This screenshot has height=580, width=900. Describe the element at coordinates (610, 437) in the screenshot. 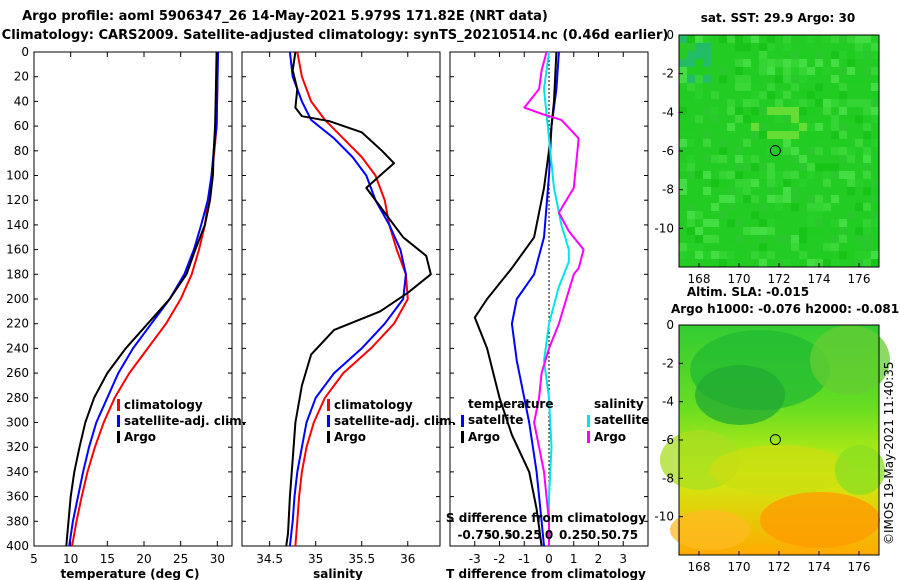

I see `legend-s-argo: Argo` at that location.